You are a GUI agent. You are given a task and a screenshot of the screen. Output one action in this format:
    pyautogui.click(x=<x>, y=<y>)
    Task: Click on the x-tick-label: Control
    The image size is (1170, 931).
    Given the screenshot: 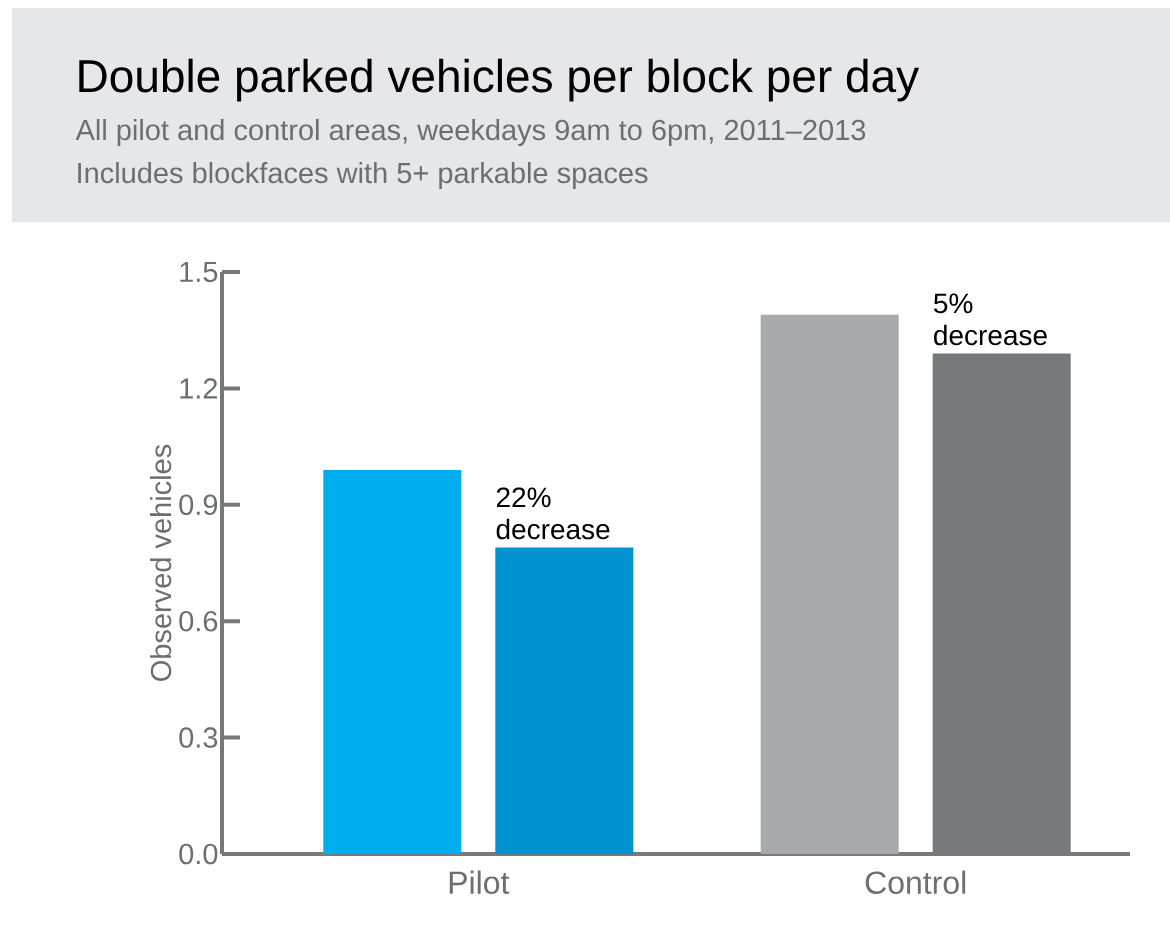 What is the action you would take?
    pyautogui.click(x=915, y=882)
    